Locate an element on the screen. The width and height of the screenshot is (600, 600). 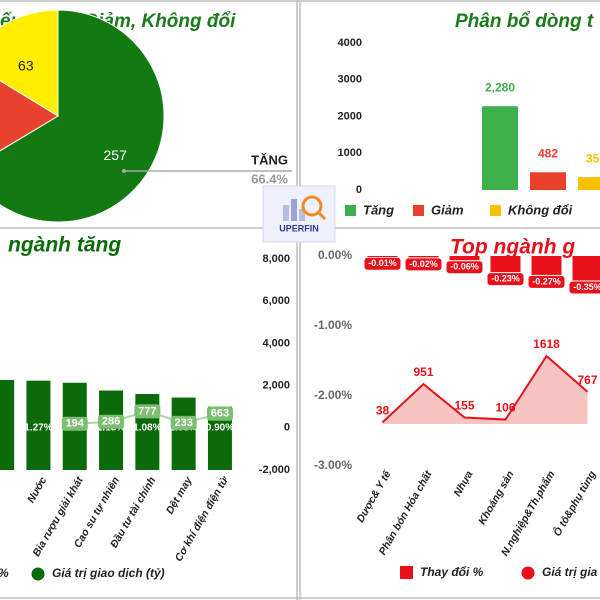
point-label: 233 is located at coordinates (183, 423).